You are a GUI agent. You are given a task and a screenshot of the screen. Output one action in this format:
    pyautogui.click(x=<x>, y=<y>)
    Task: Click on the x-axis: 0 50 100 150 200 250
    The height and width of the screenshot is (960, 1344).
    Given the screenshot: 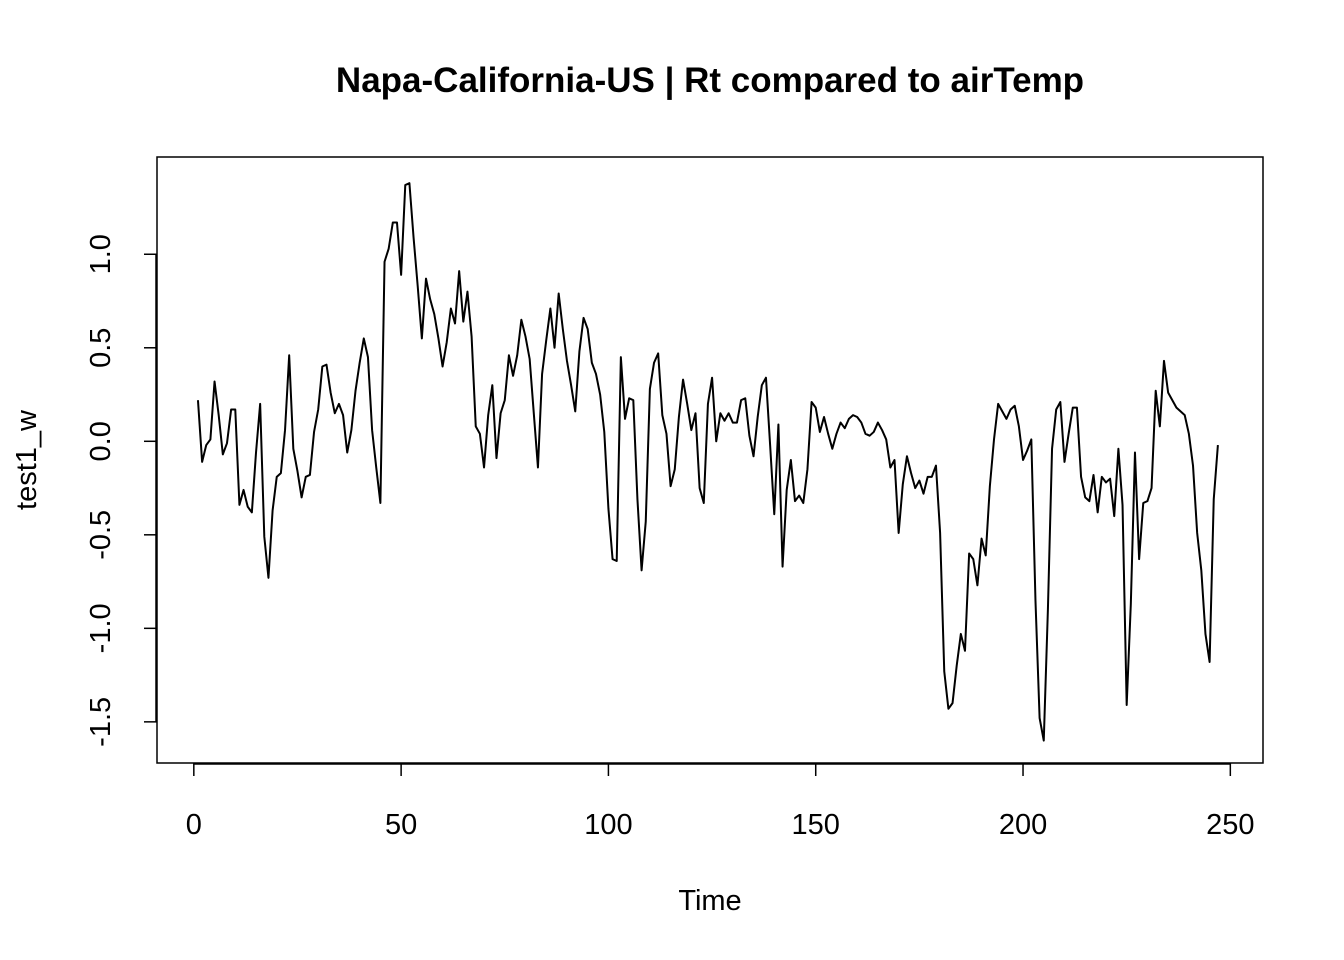 What is the action you would take?
    pyautogui.click(x=720, y=802)
    